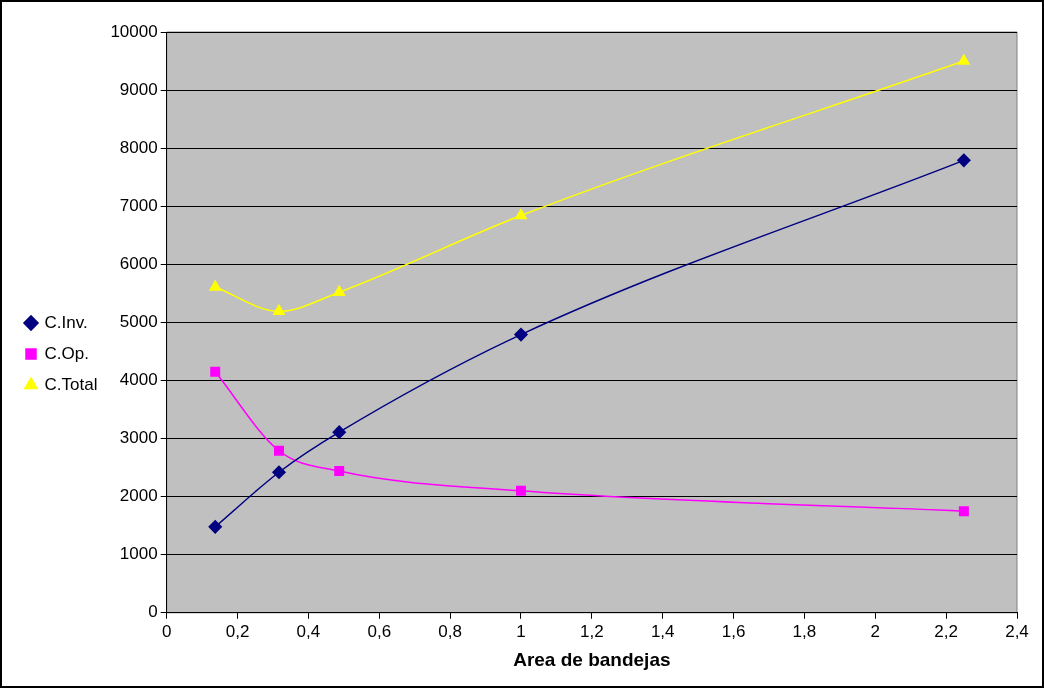  What do you see at coordinates (138, 496) in the screenshot?
I see `y-tick-label: 2000` at bounding box center [138, 496].